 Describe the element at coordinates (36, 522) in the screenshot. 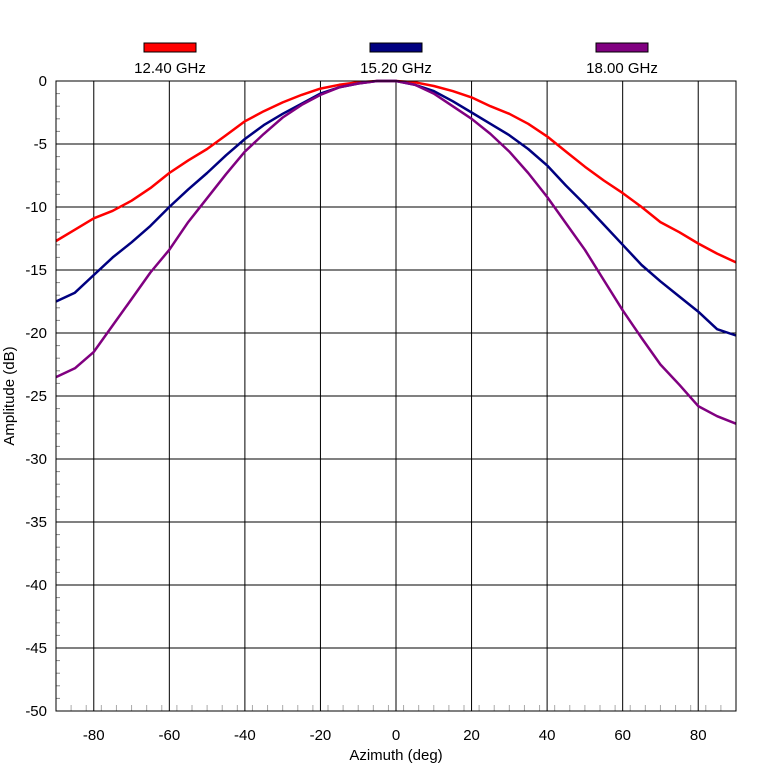

I see `y-tick-label: -35` at that location.